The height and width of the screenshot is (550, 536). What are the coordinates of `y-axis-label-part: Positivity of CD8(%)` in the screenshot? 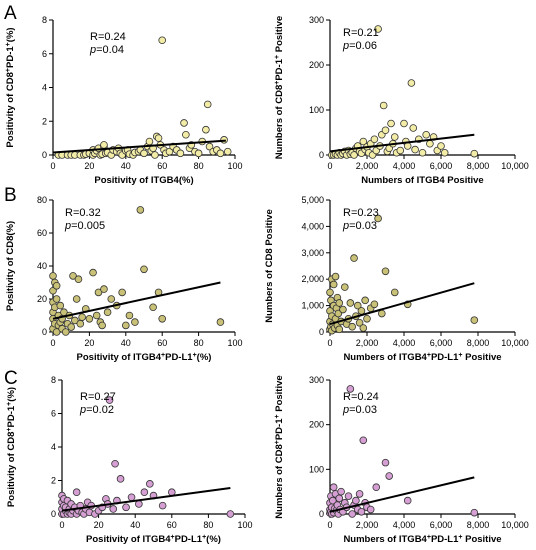 It's located at (10, 266).